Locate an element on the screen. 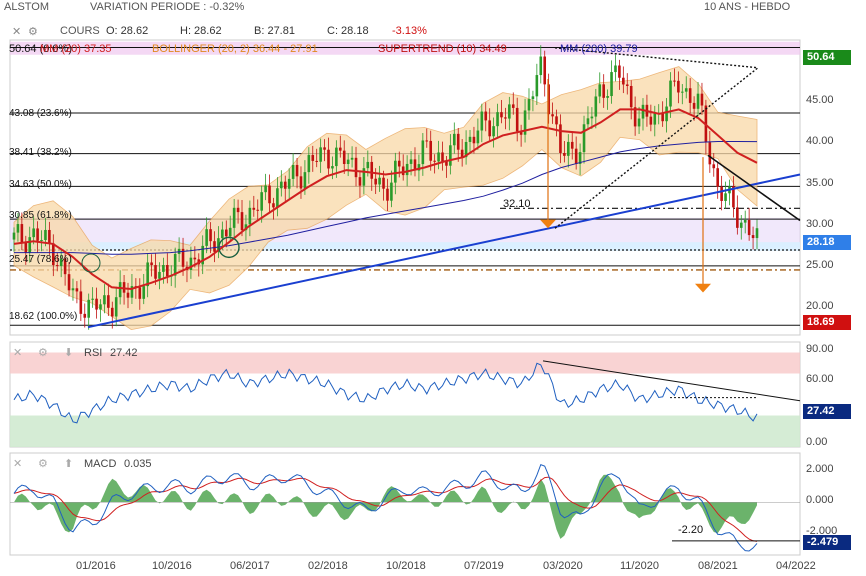 The width and height of the screenshot is (866, 576). range-label: 10 ANS - HEBDO is located at coordinates (747, 7).